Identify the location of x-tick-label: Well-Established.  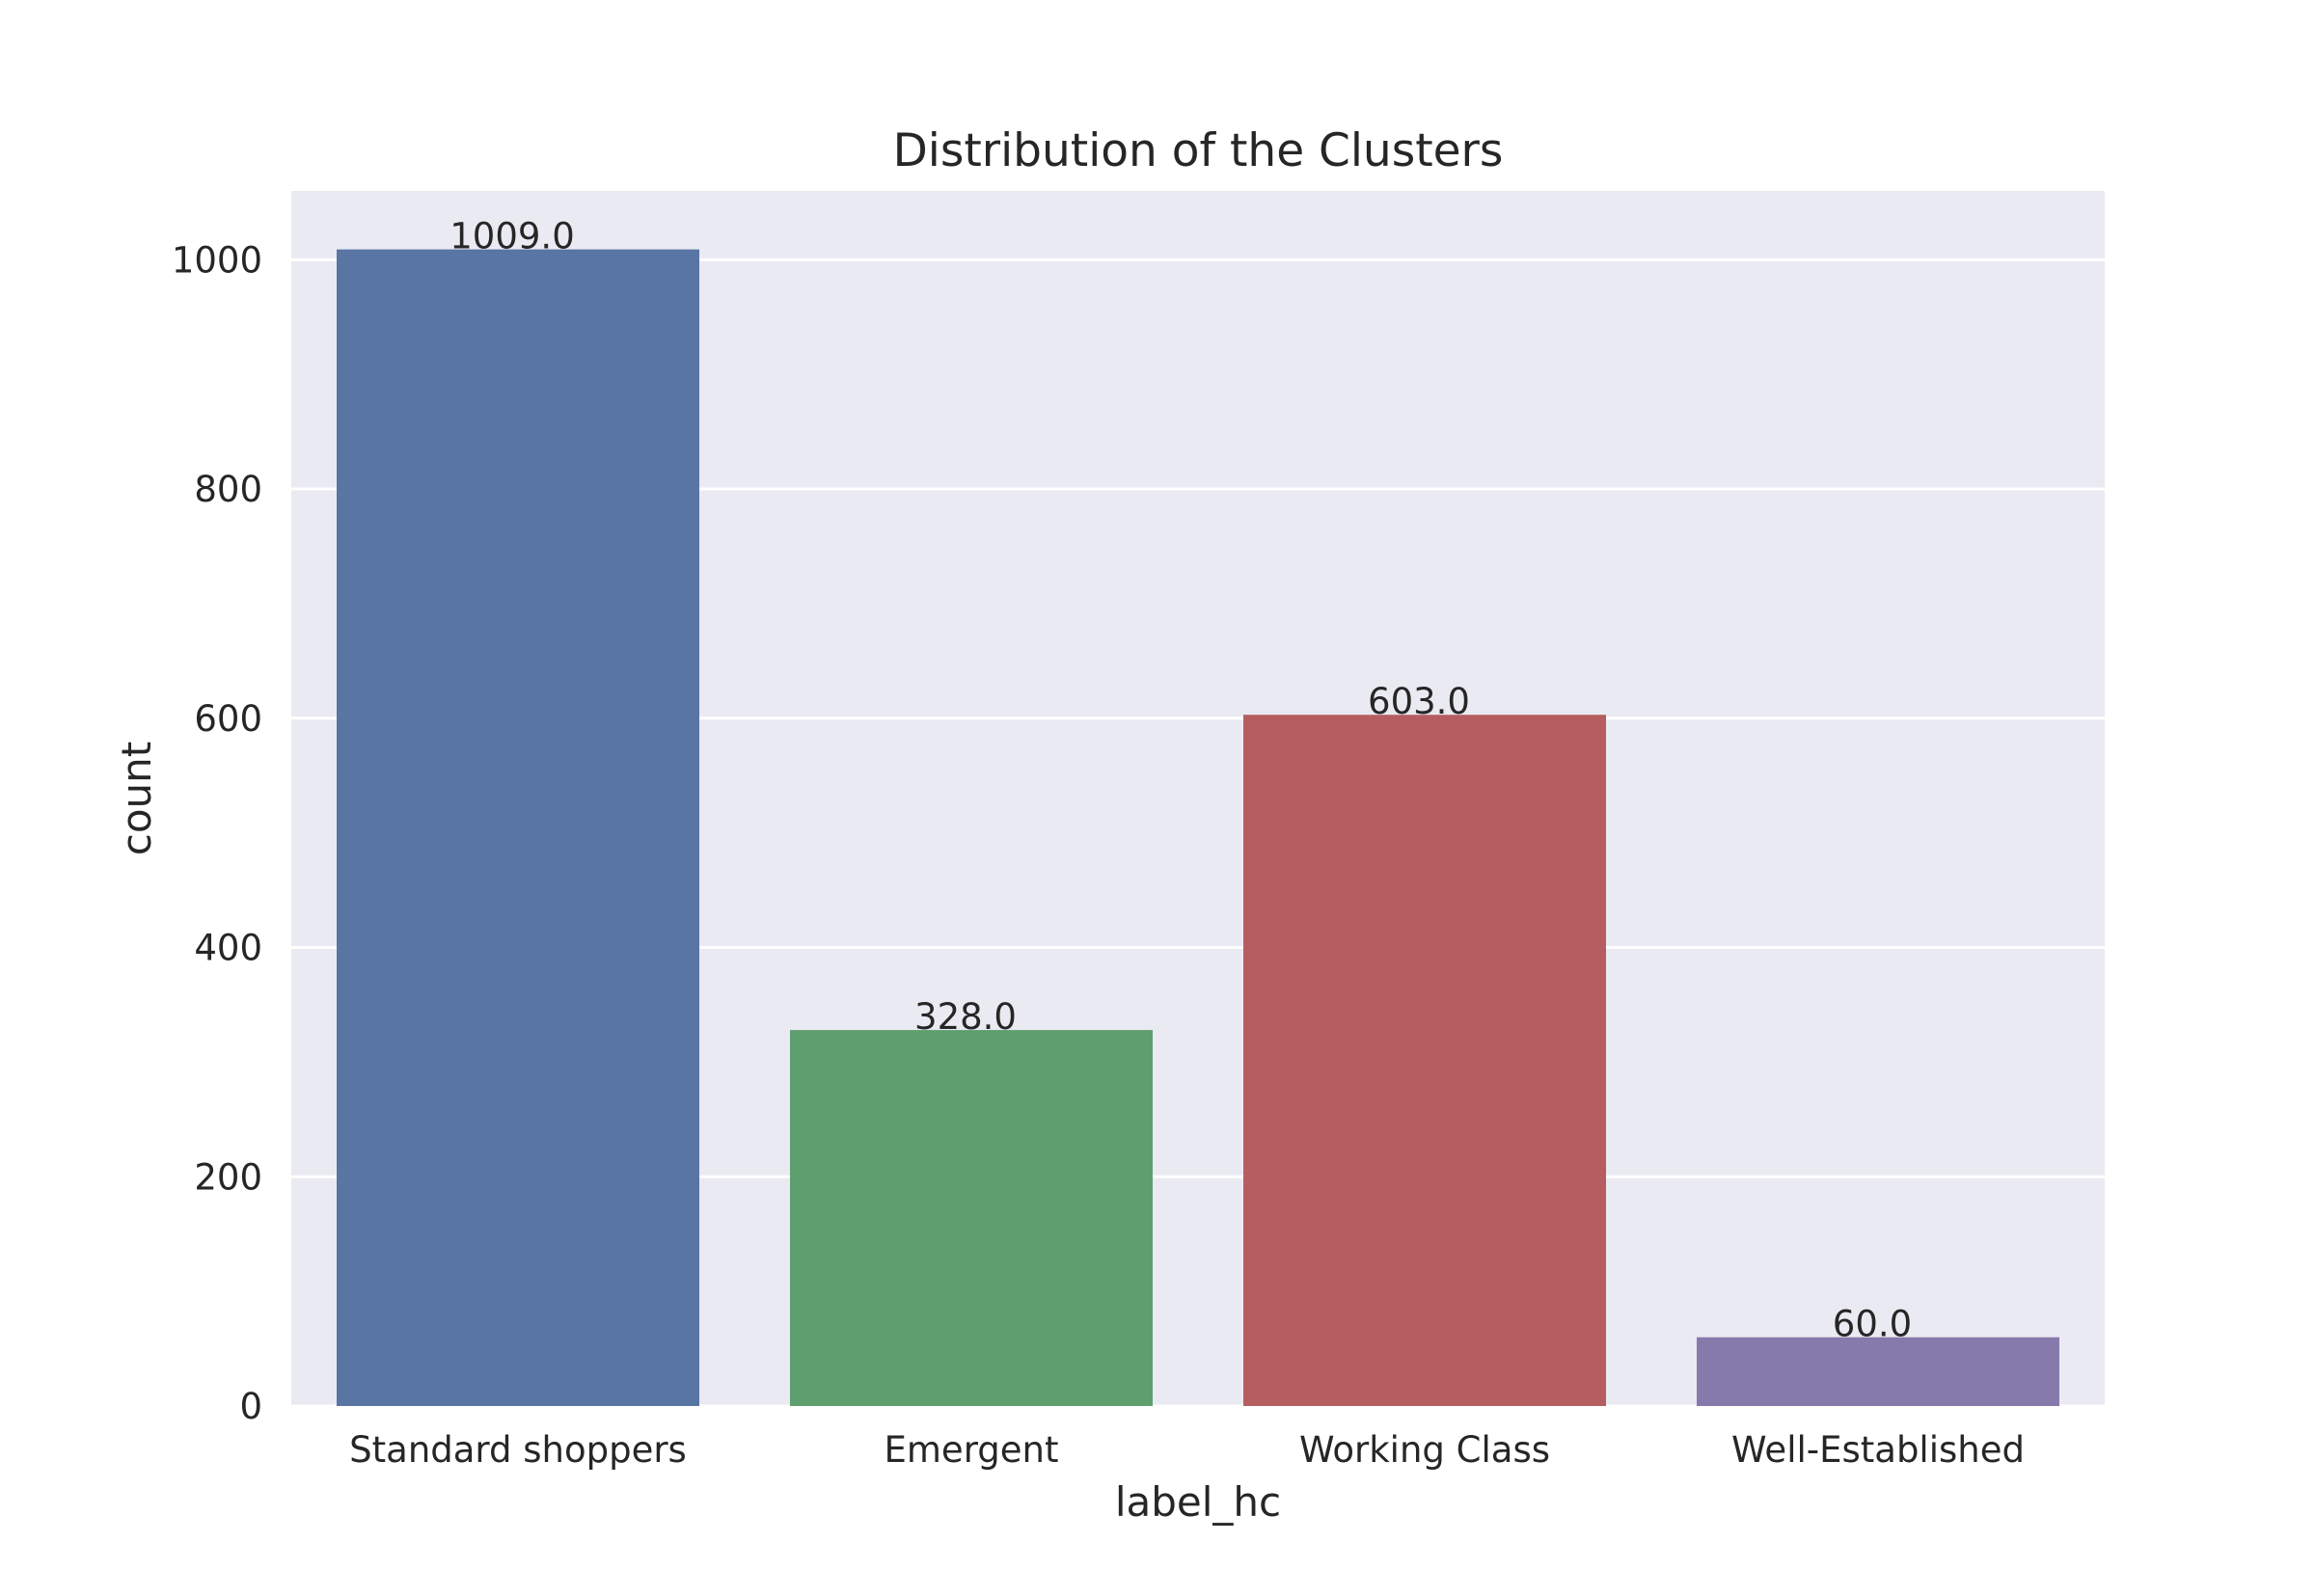
(1878, 1450).